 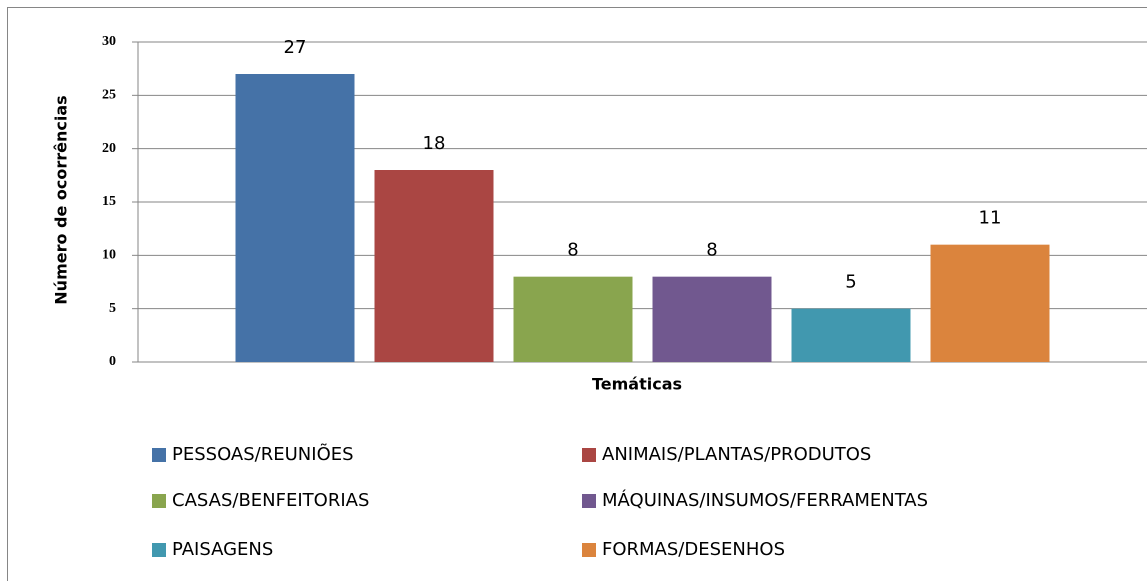 I want to click on value-label: 5, so click(x=850, y=282).